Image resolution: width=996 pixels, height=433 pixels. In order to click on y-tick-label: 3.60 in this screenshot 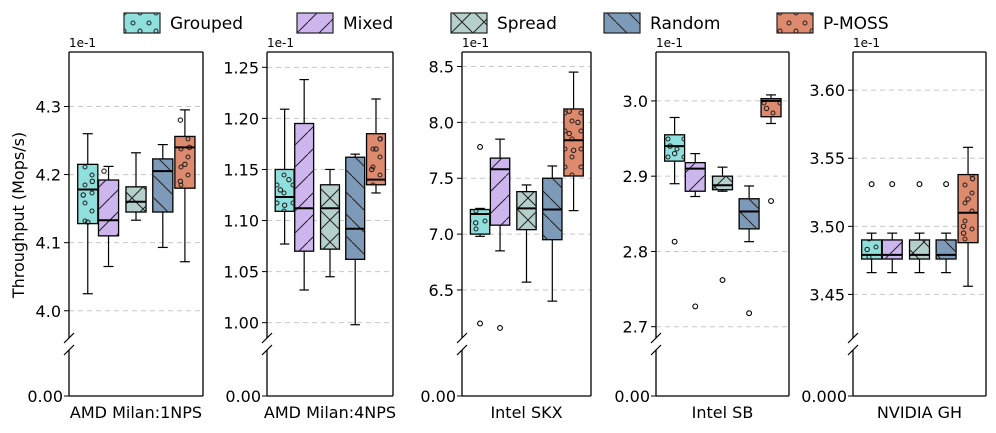, I will do `click(827, 90)`.